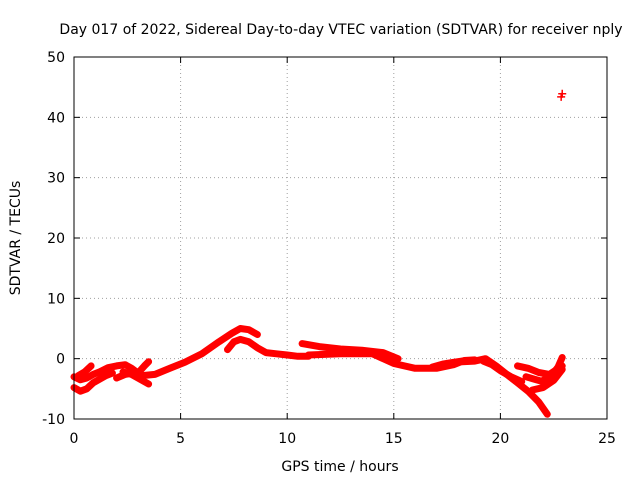  Describe the element at coordinates (607, 439) in the screenshot. I see `x-tick-label: 25` at that location.